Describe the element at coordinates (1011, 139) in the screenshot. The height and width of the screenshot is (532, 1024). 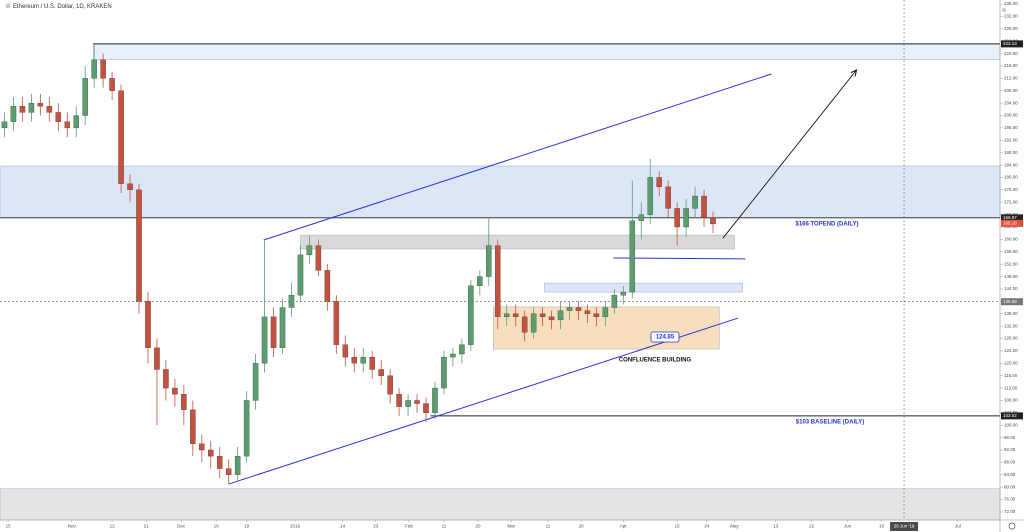
I see `y-tick-label: 192.00` at that location.